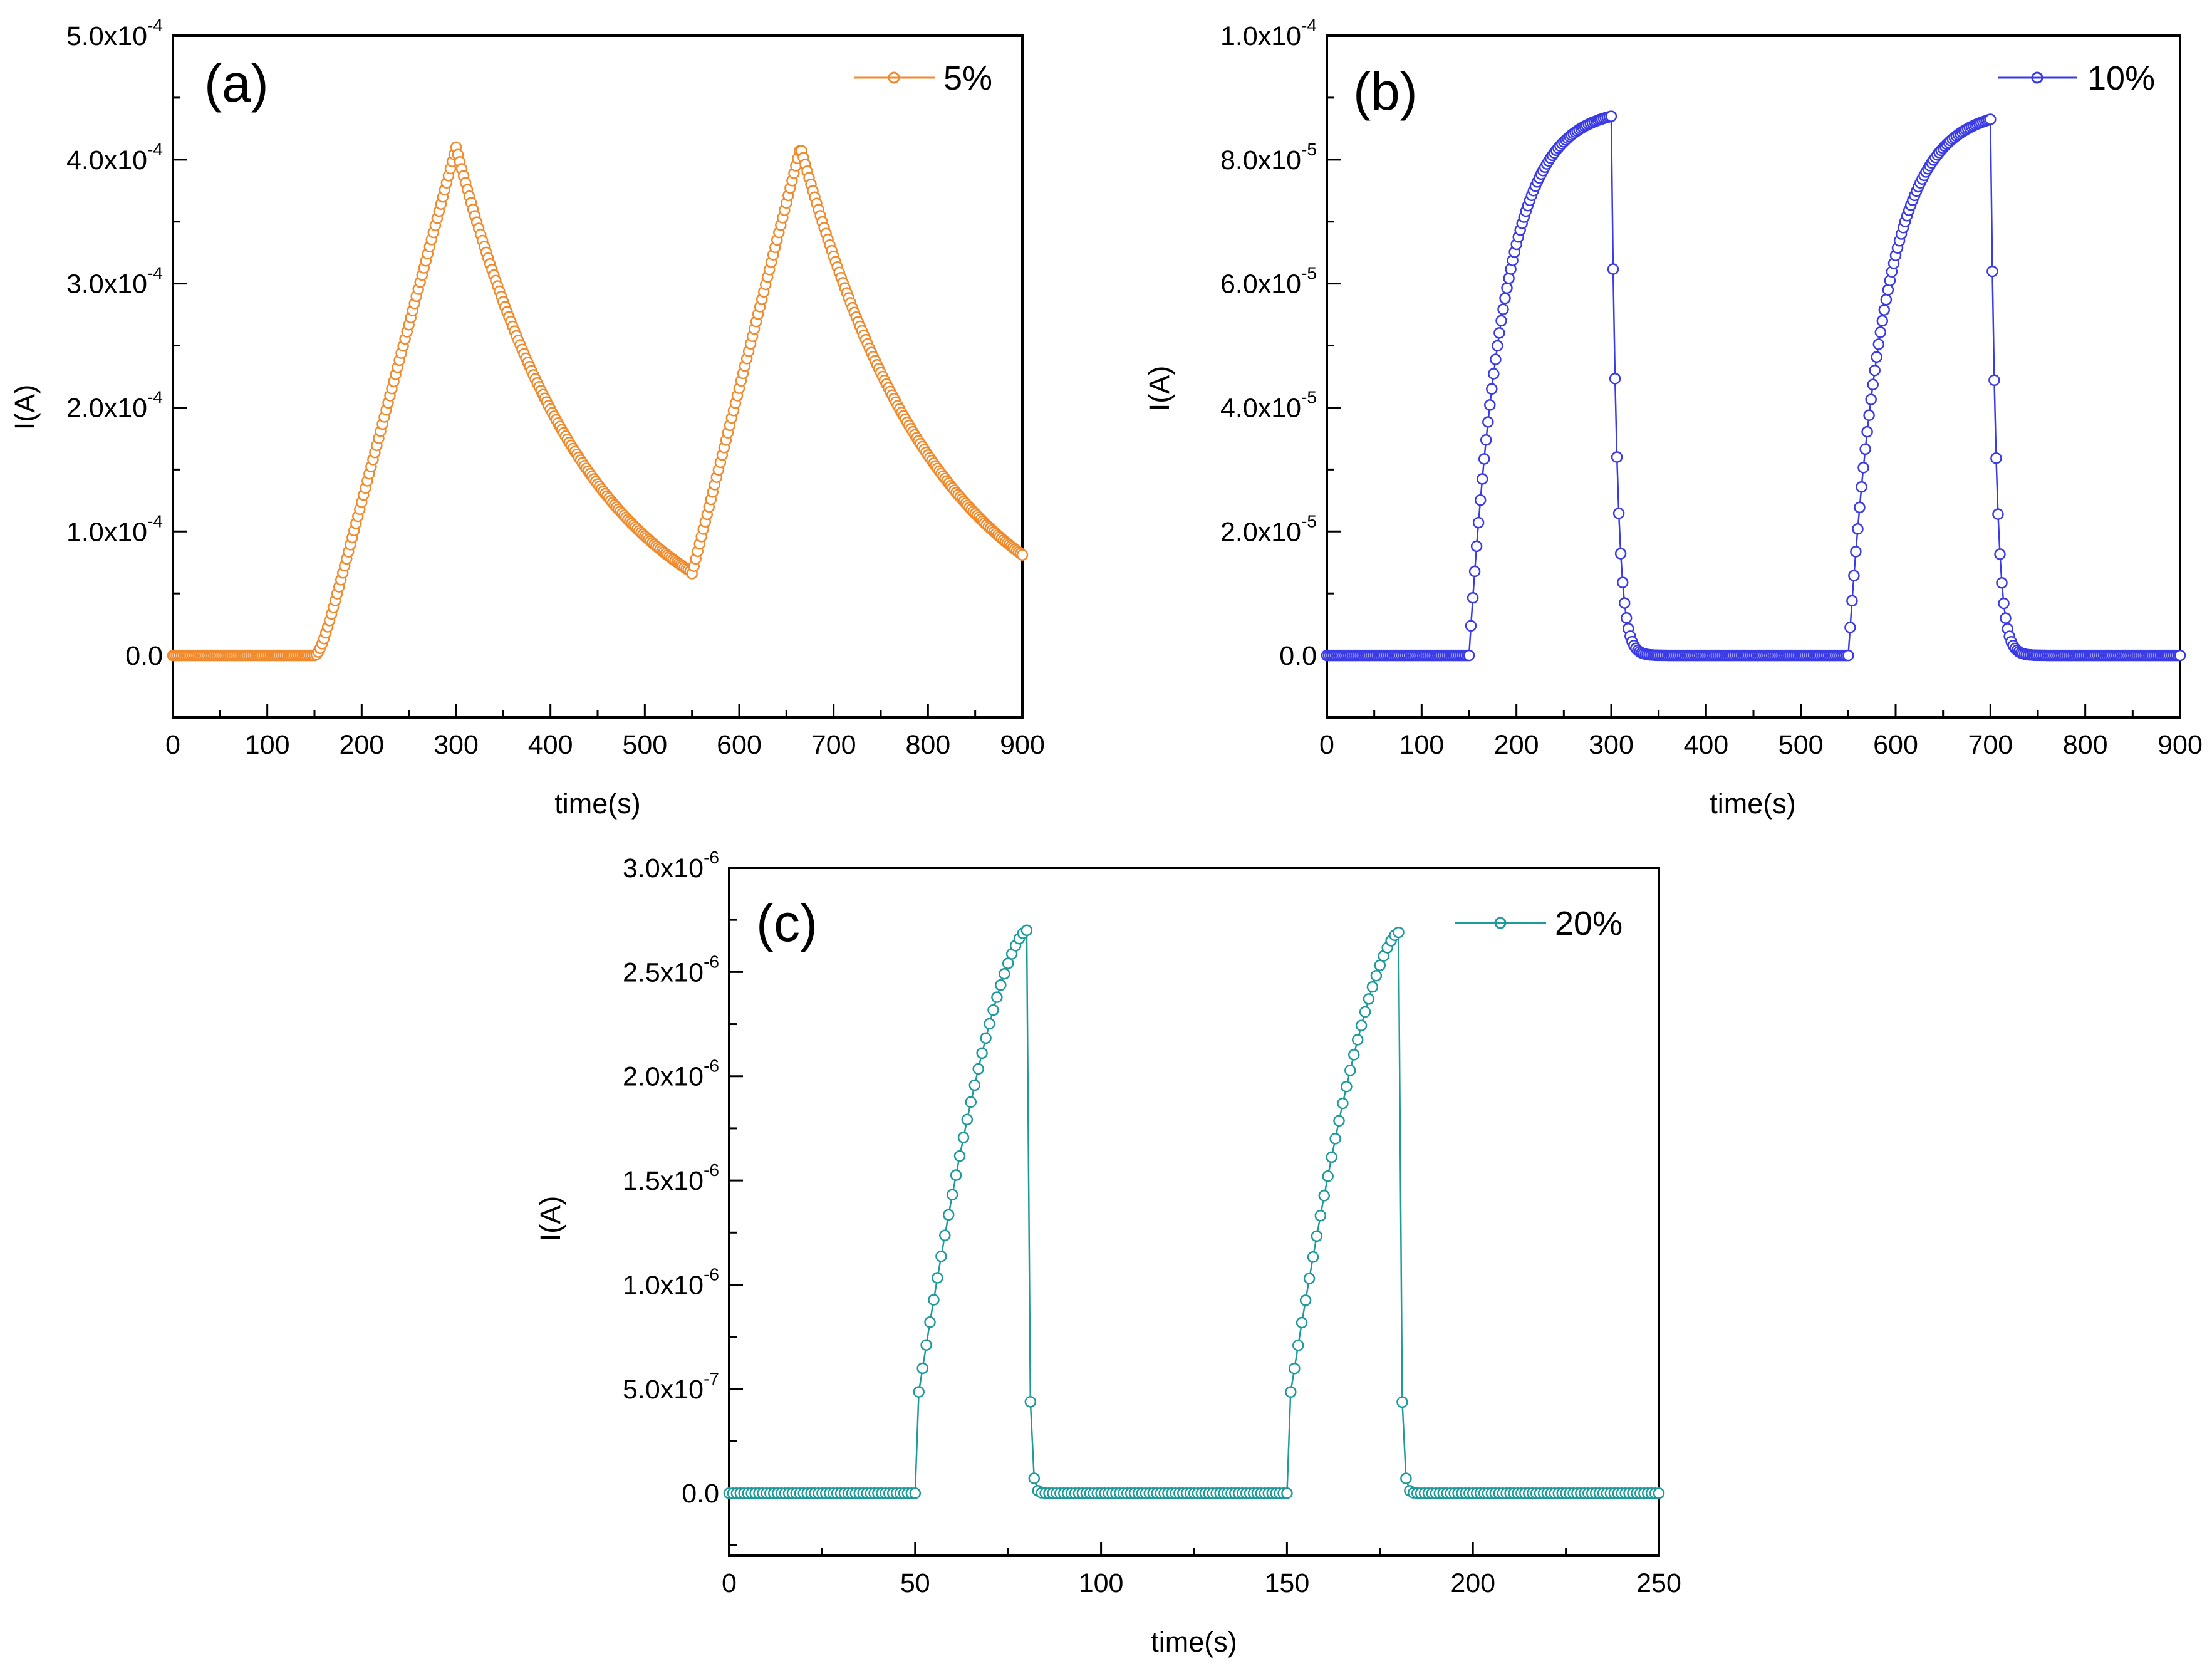 The height and width of the screenshot is (1671, 2212). Describe the element at coordinates (1500, 923) in the screenshot. I see `legend-marker` at that location.